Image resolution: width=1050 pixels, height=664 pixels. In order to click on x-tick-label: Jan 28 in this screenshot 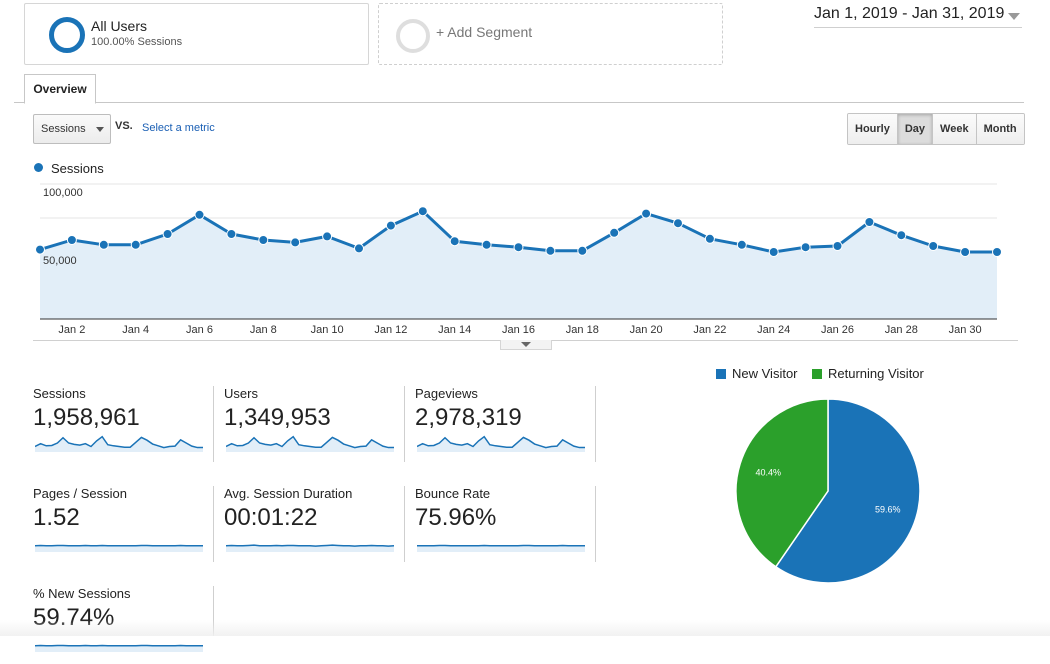, I will do `click(901, 330)`.